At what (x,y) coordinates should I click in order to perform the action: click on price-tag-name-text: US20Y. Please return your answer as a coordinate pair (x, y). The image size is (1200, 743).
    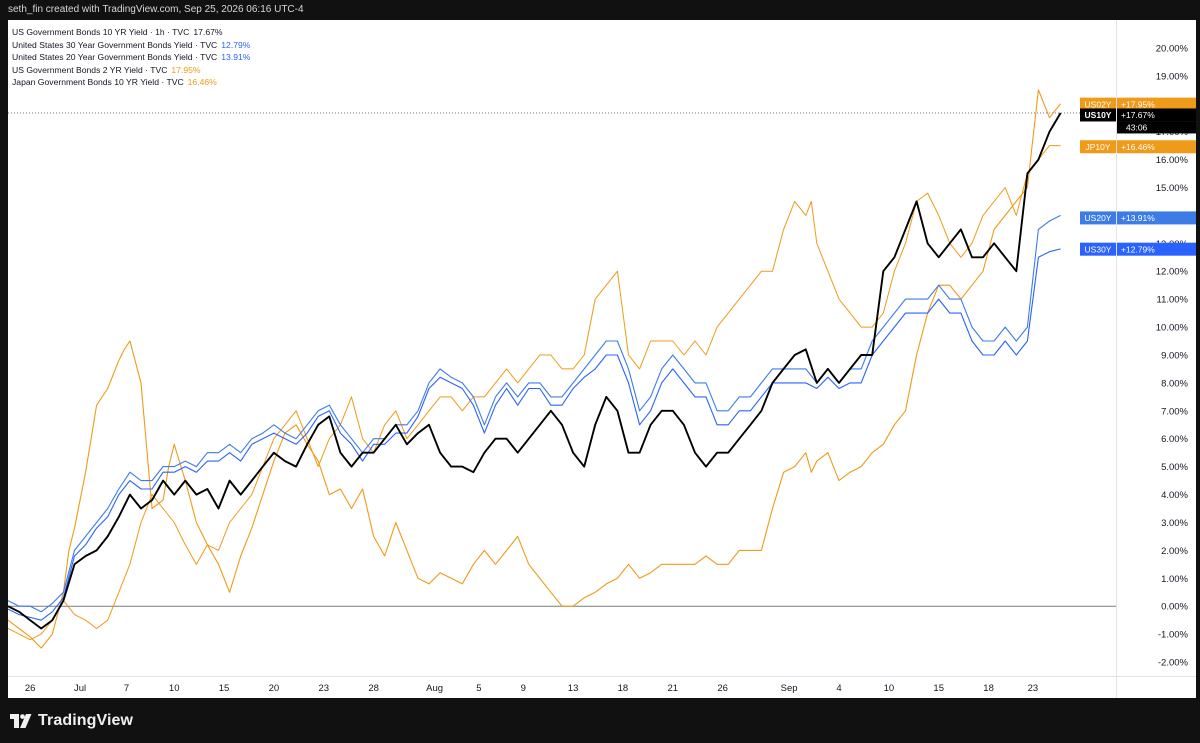
    Looking at the image, I should click on (1098, 218).